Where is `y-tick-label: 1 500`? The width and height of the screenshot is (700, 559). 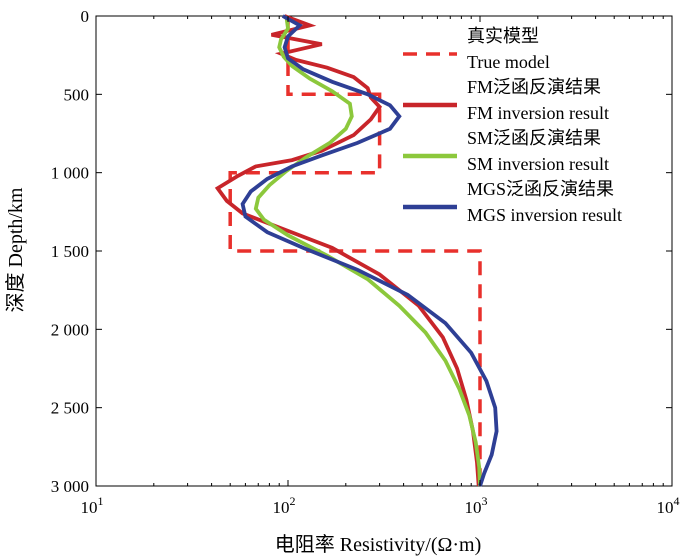 y-tick-label: 1 500 is located at coordinates (70, 251).